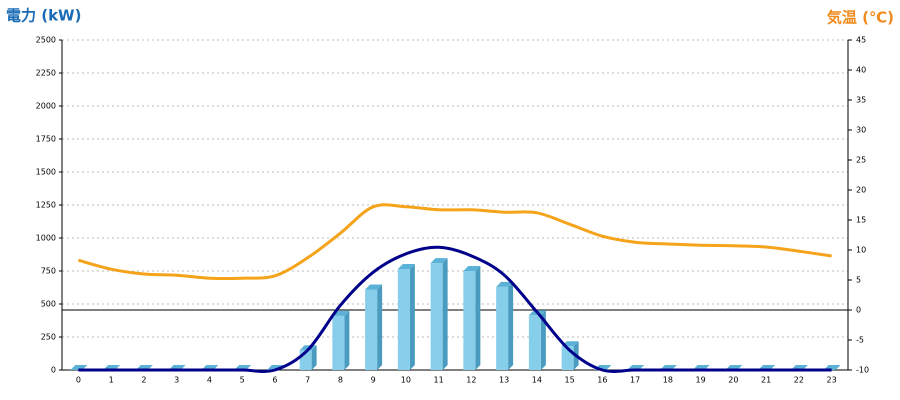 Image resolution: width=900 pixels, height=400 pixels. Describe the element at coordinates (46, 205) in the screenshot. I see `y-tick-label: 1250` at that location.